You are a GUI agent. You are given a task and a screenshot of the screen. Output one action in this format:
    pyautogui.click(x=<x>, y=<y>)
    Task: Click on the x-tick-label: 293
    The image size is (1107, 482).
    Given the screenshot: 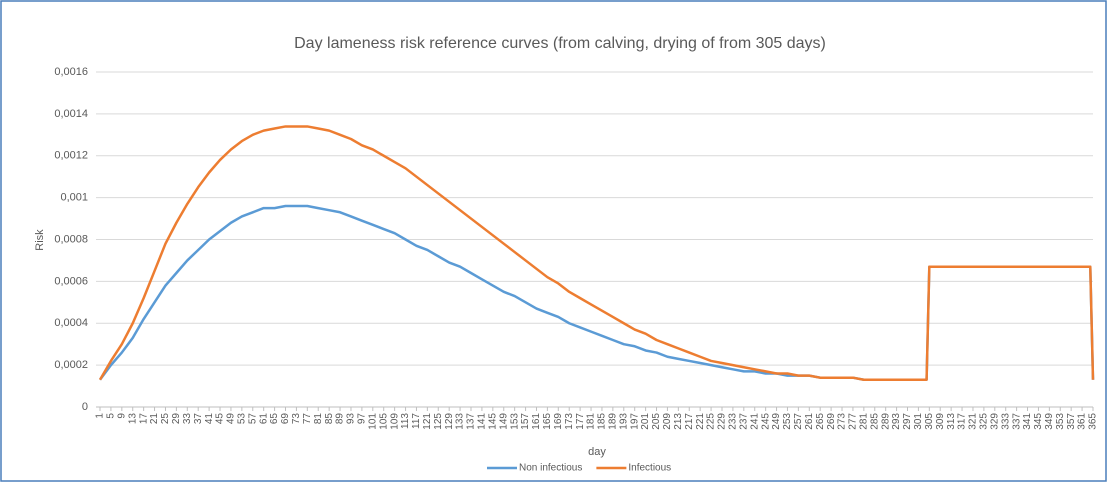 What is the action you would take?
    pyautogui.click(x=896, y=421)
    